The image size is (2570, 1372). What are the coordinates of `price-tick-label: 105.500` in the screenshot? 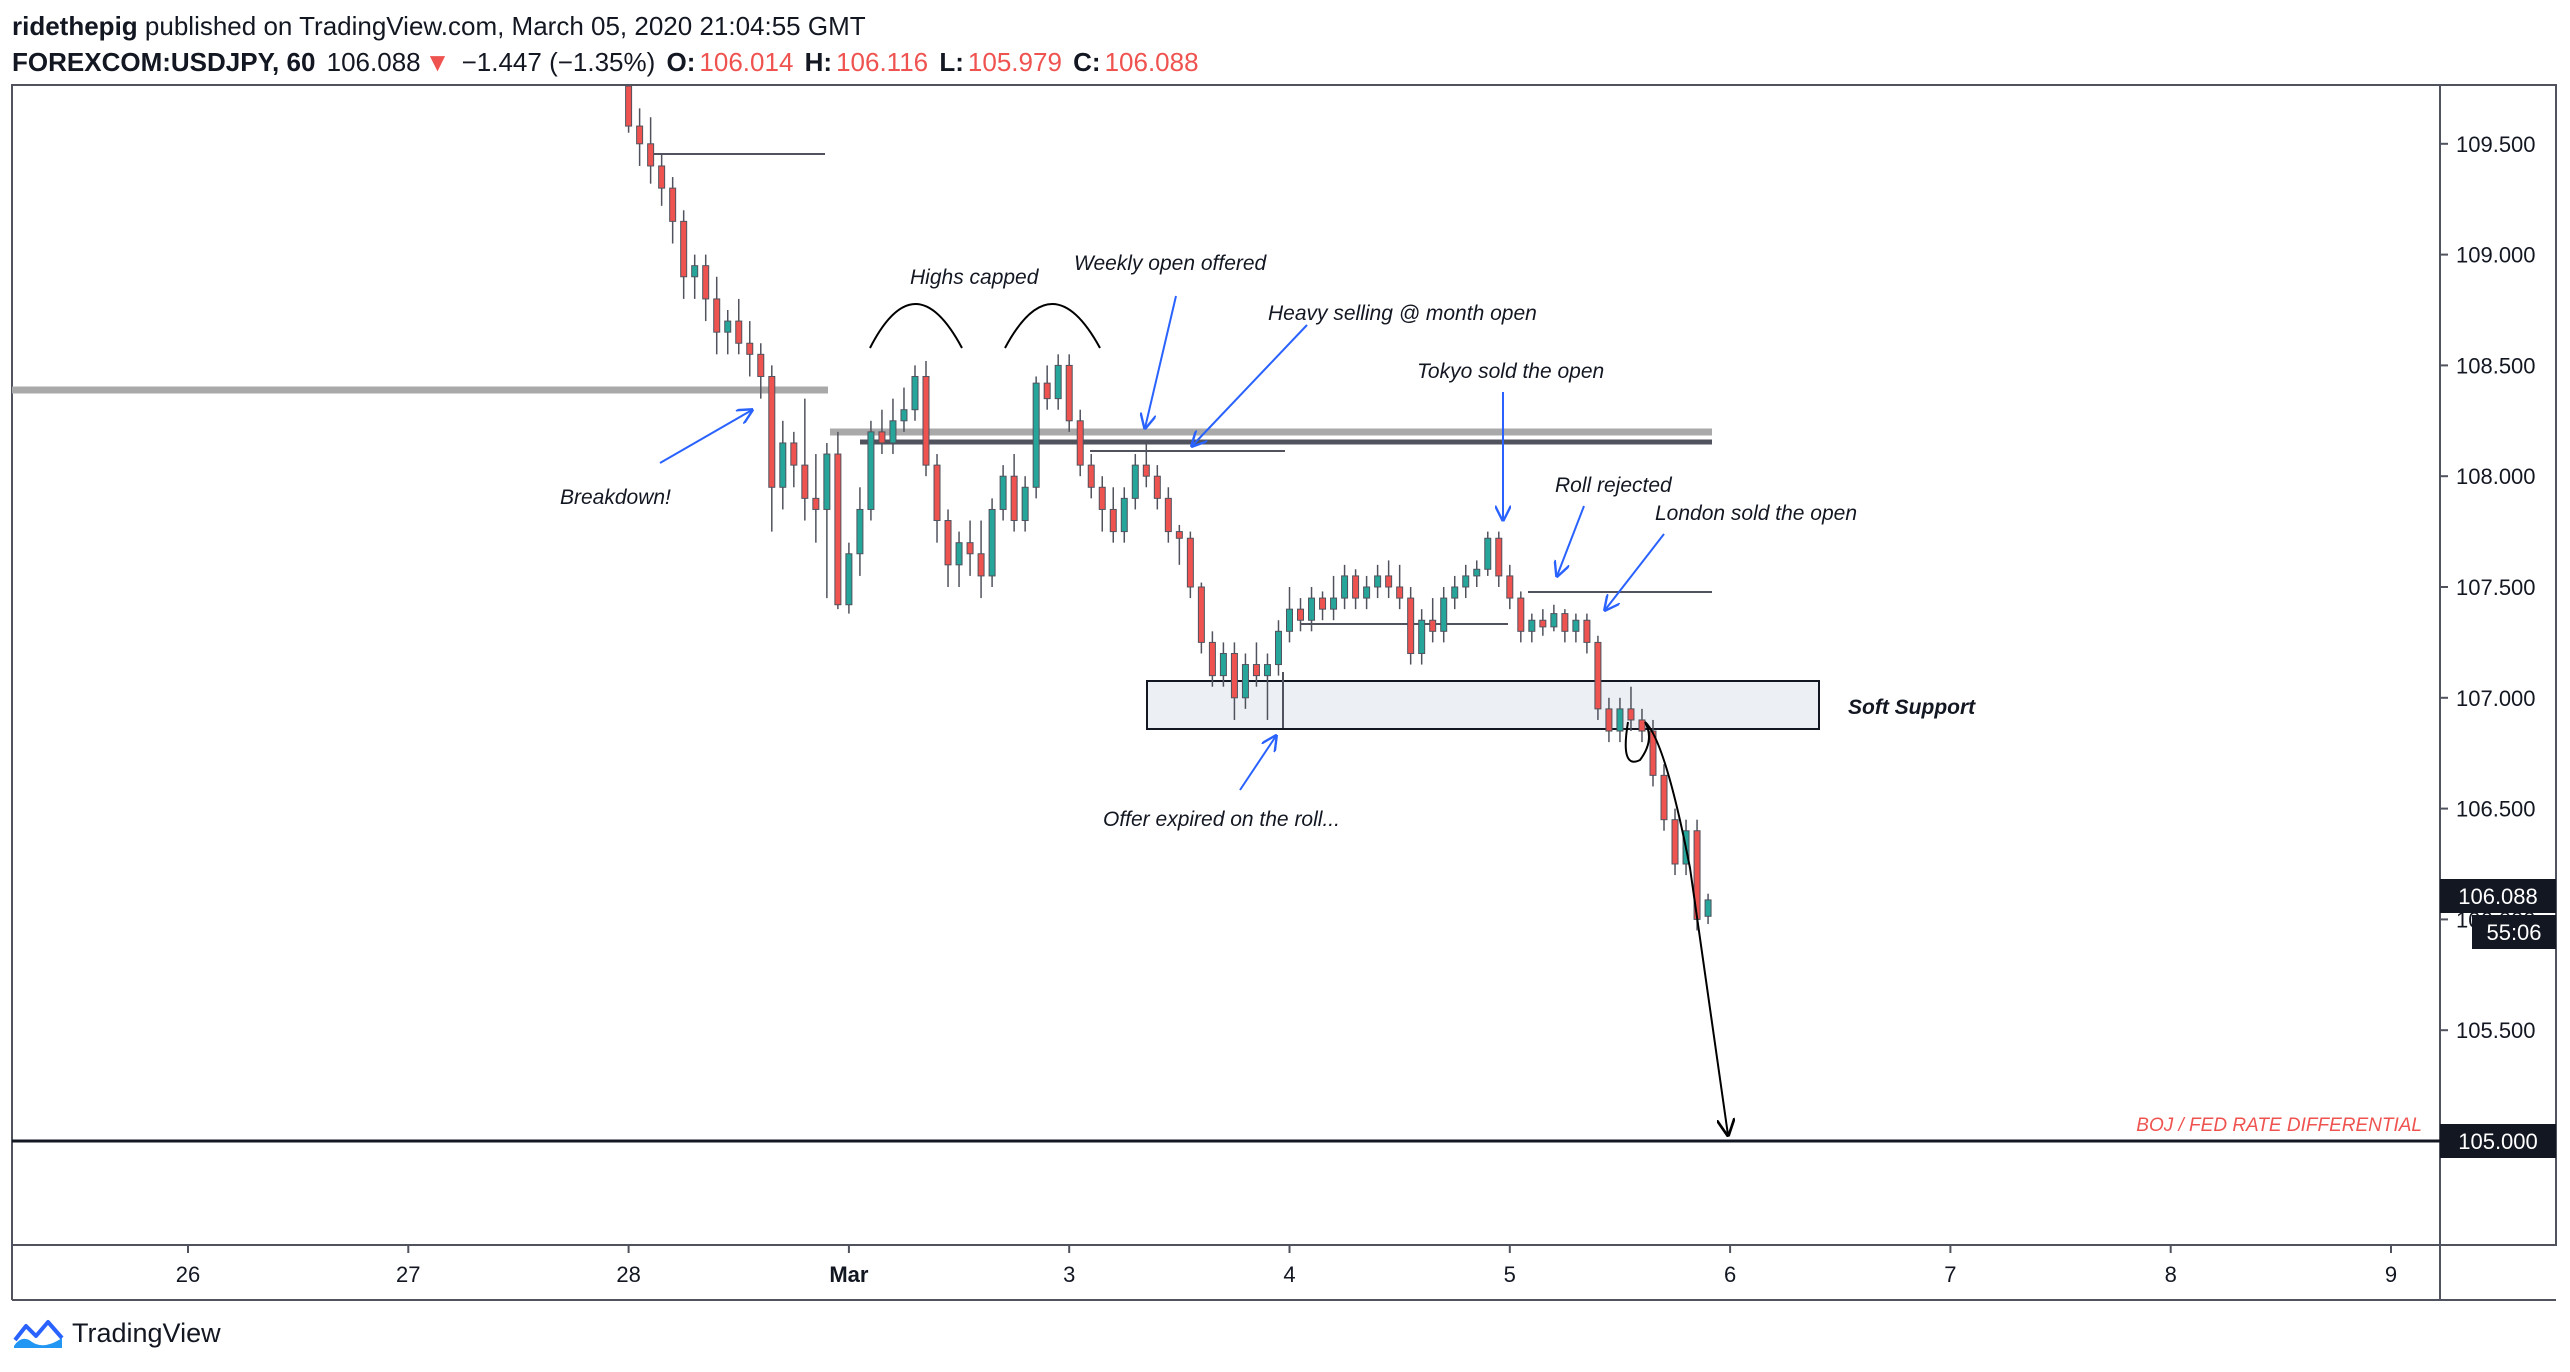 It's located at (2496, 1030).